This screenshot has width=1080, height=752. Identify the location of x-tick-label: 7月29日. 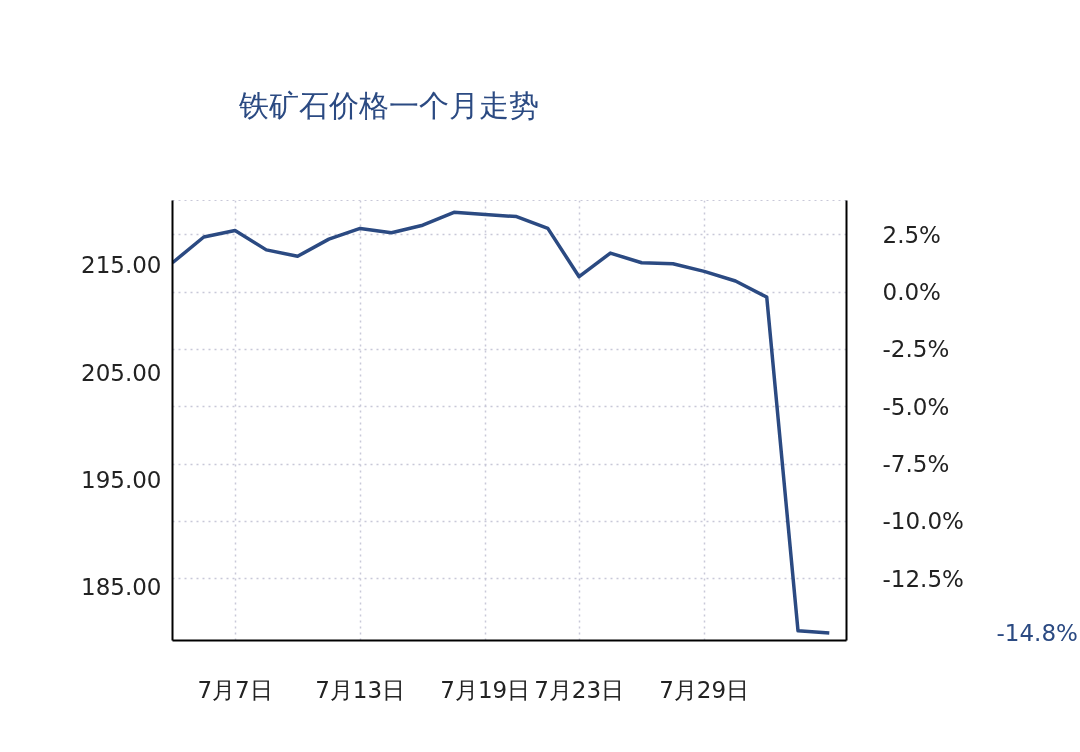
(704, 689).